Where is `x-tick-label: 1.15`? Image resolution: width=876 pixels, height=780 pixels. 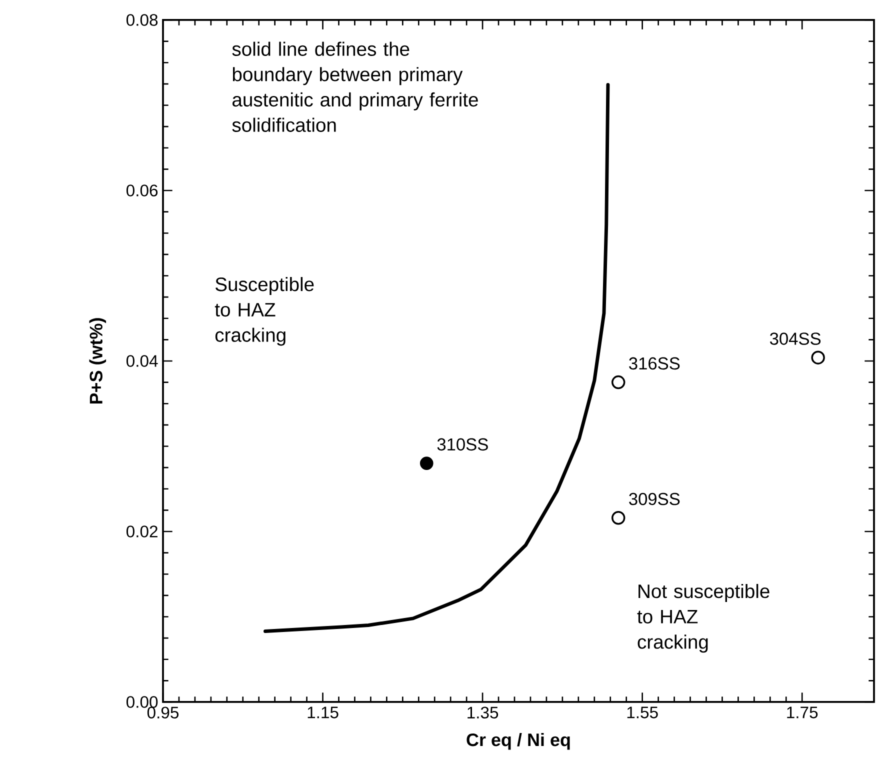 x-tick-label: 1.15 is located at coordinates (323, 712).